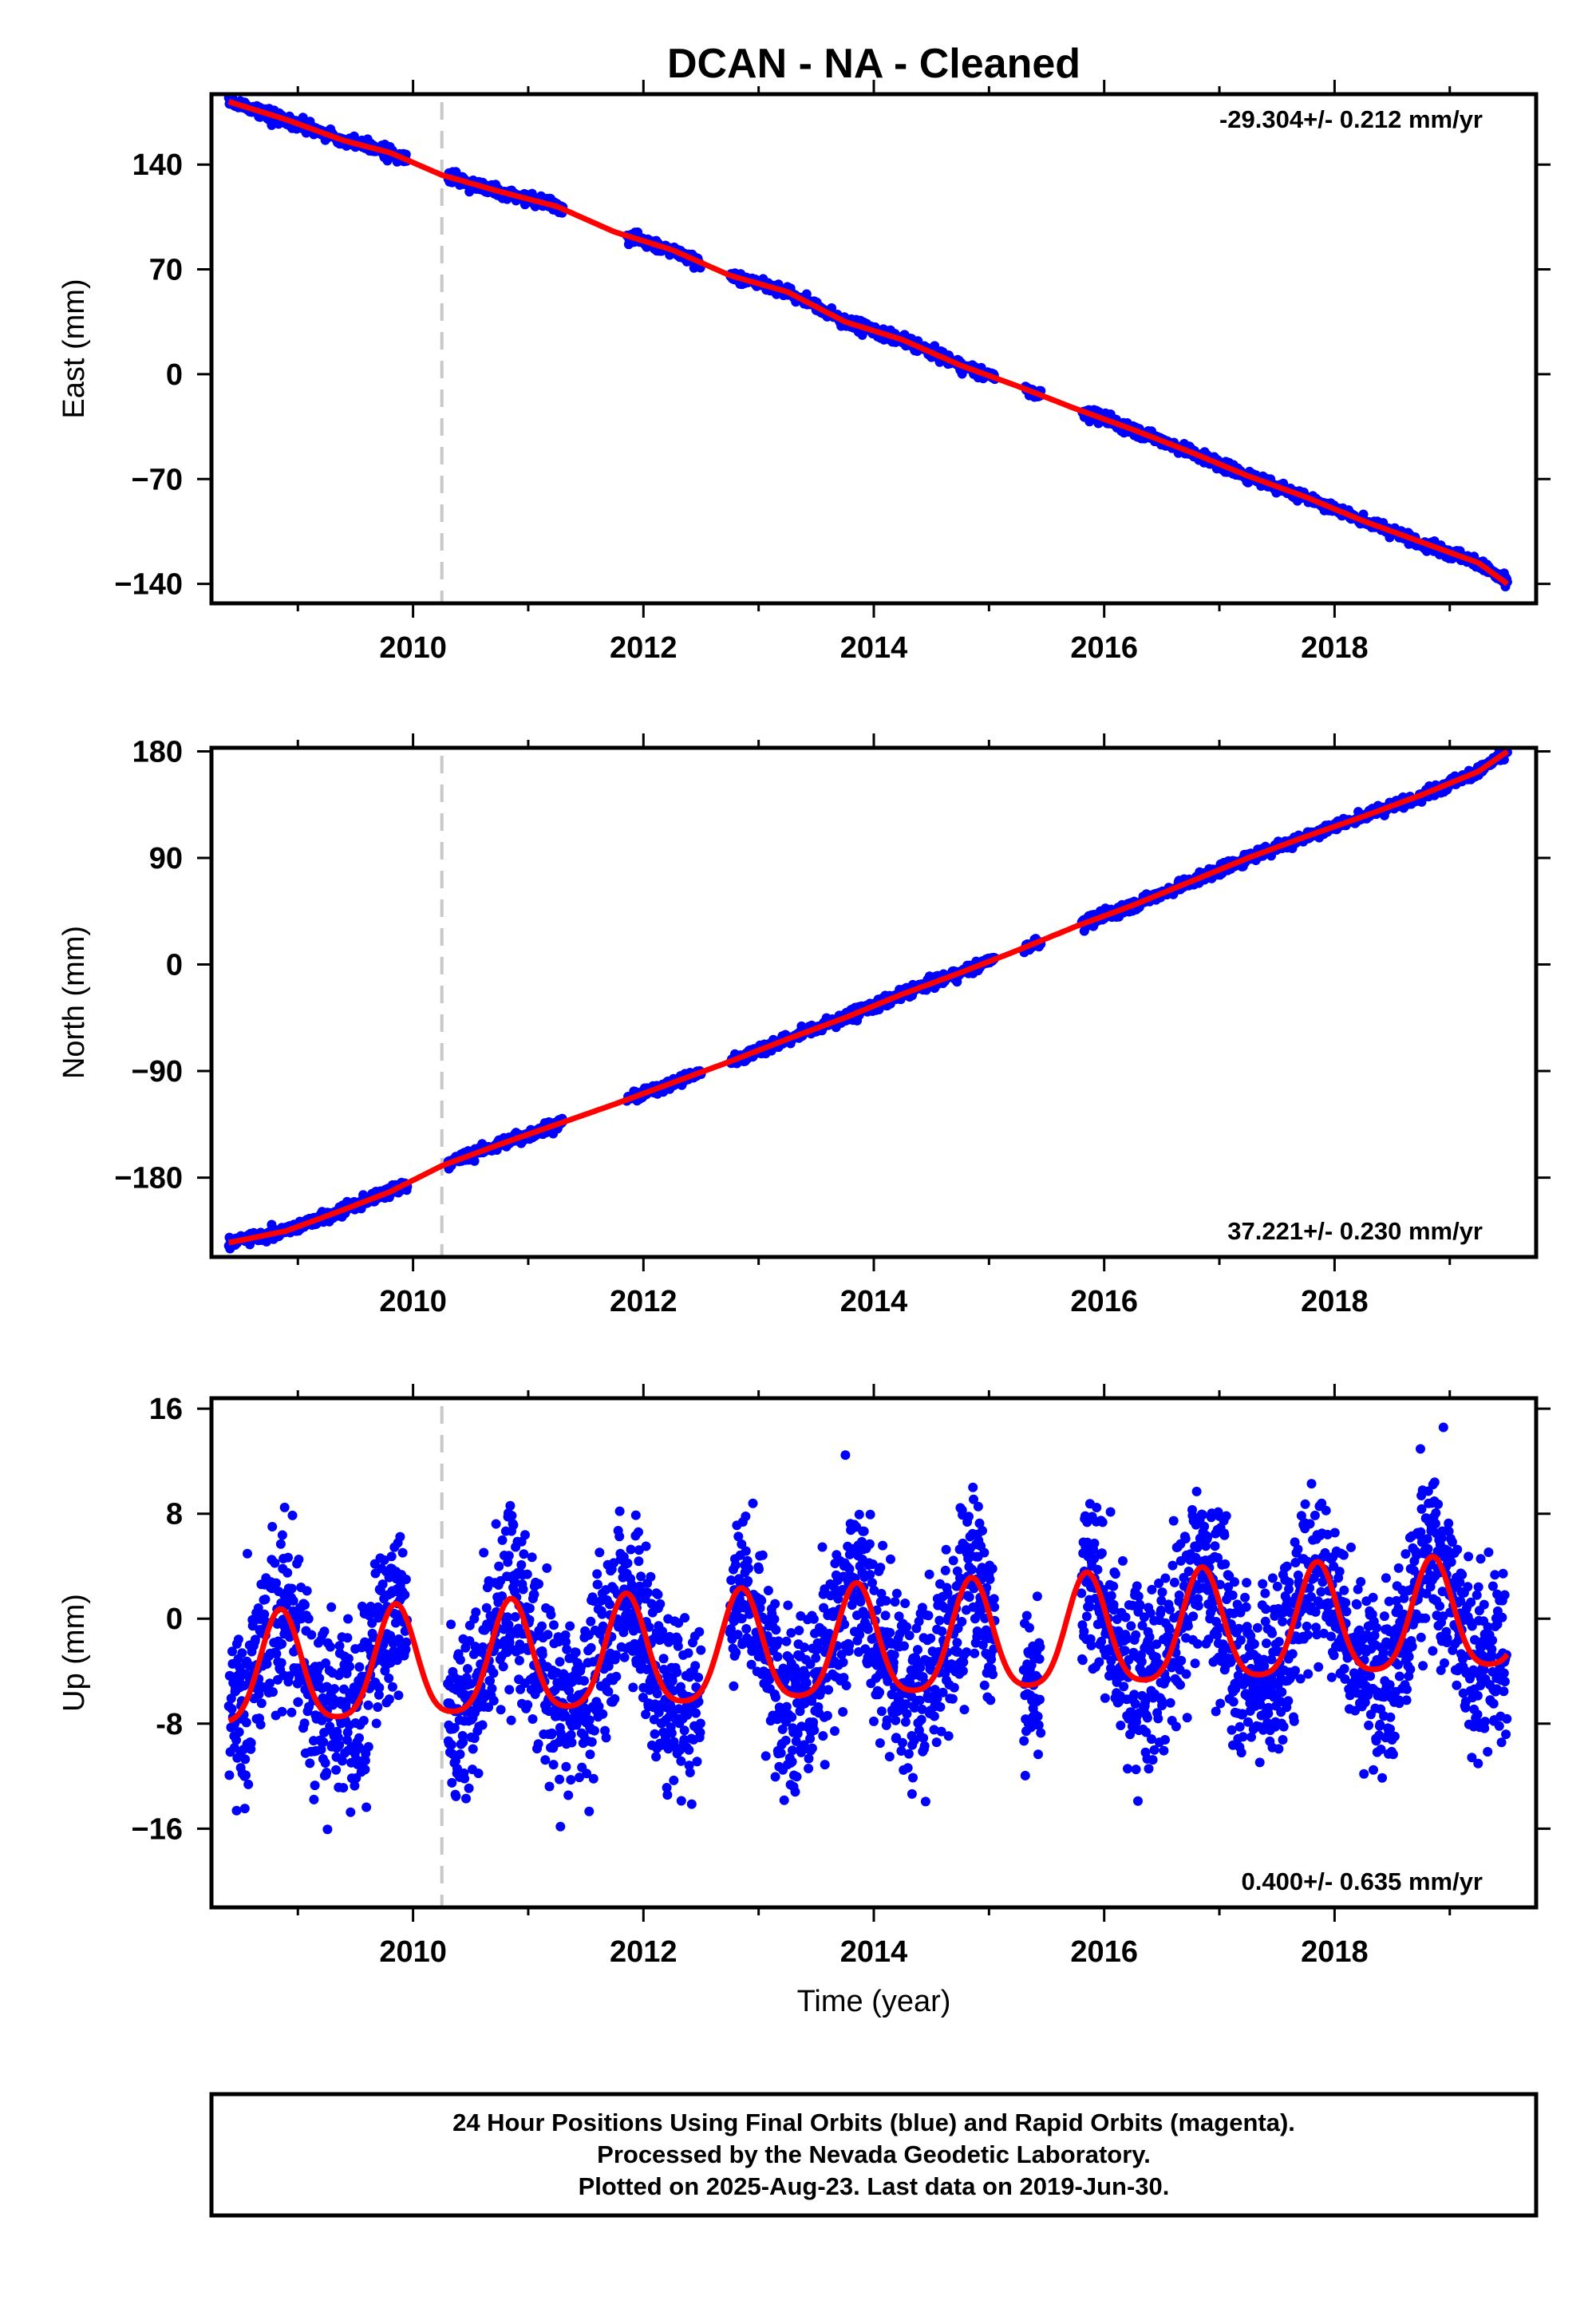 This screenshot has height=2316, width=1596. What do you see at coordinates (157, 479) in the screenshot?
I see `y-tick-label: −70` at bounding box center [157, 479].